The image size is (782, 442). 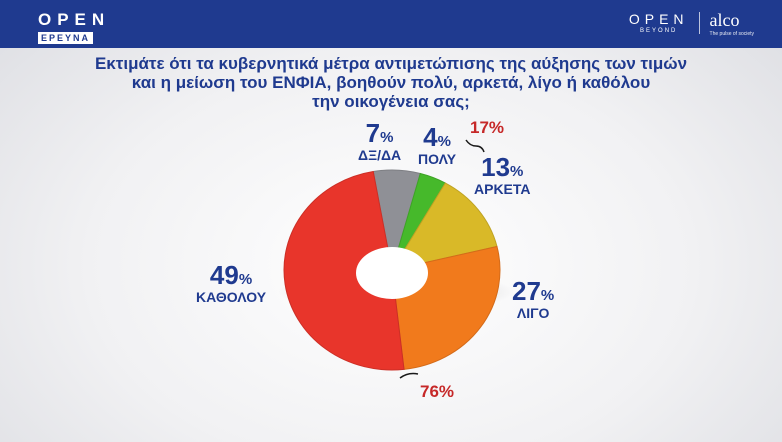 I want to click on open-beyond-logo: OPEN BEYOND, so click(x=659, y=23).